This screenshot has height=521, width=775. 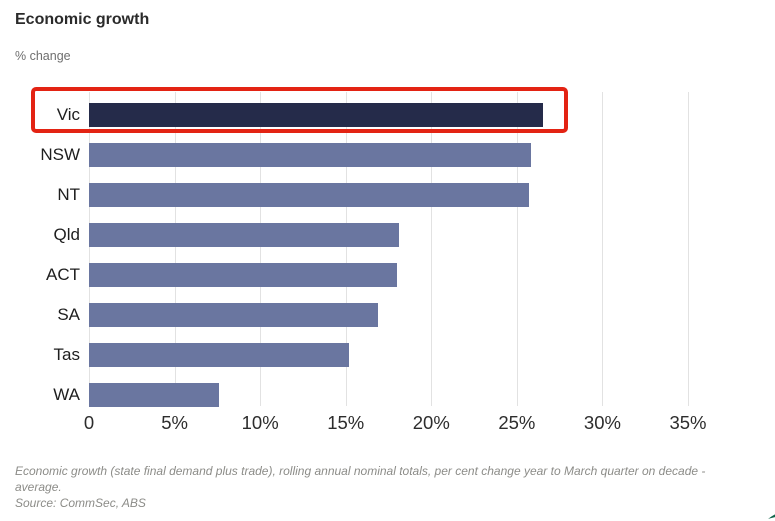 I want to click on bar-row-vic: Vic, so click(x=350, y=115).